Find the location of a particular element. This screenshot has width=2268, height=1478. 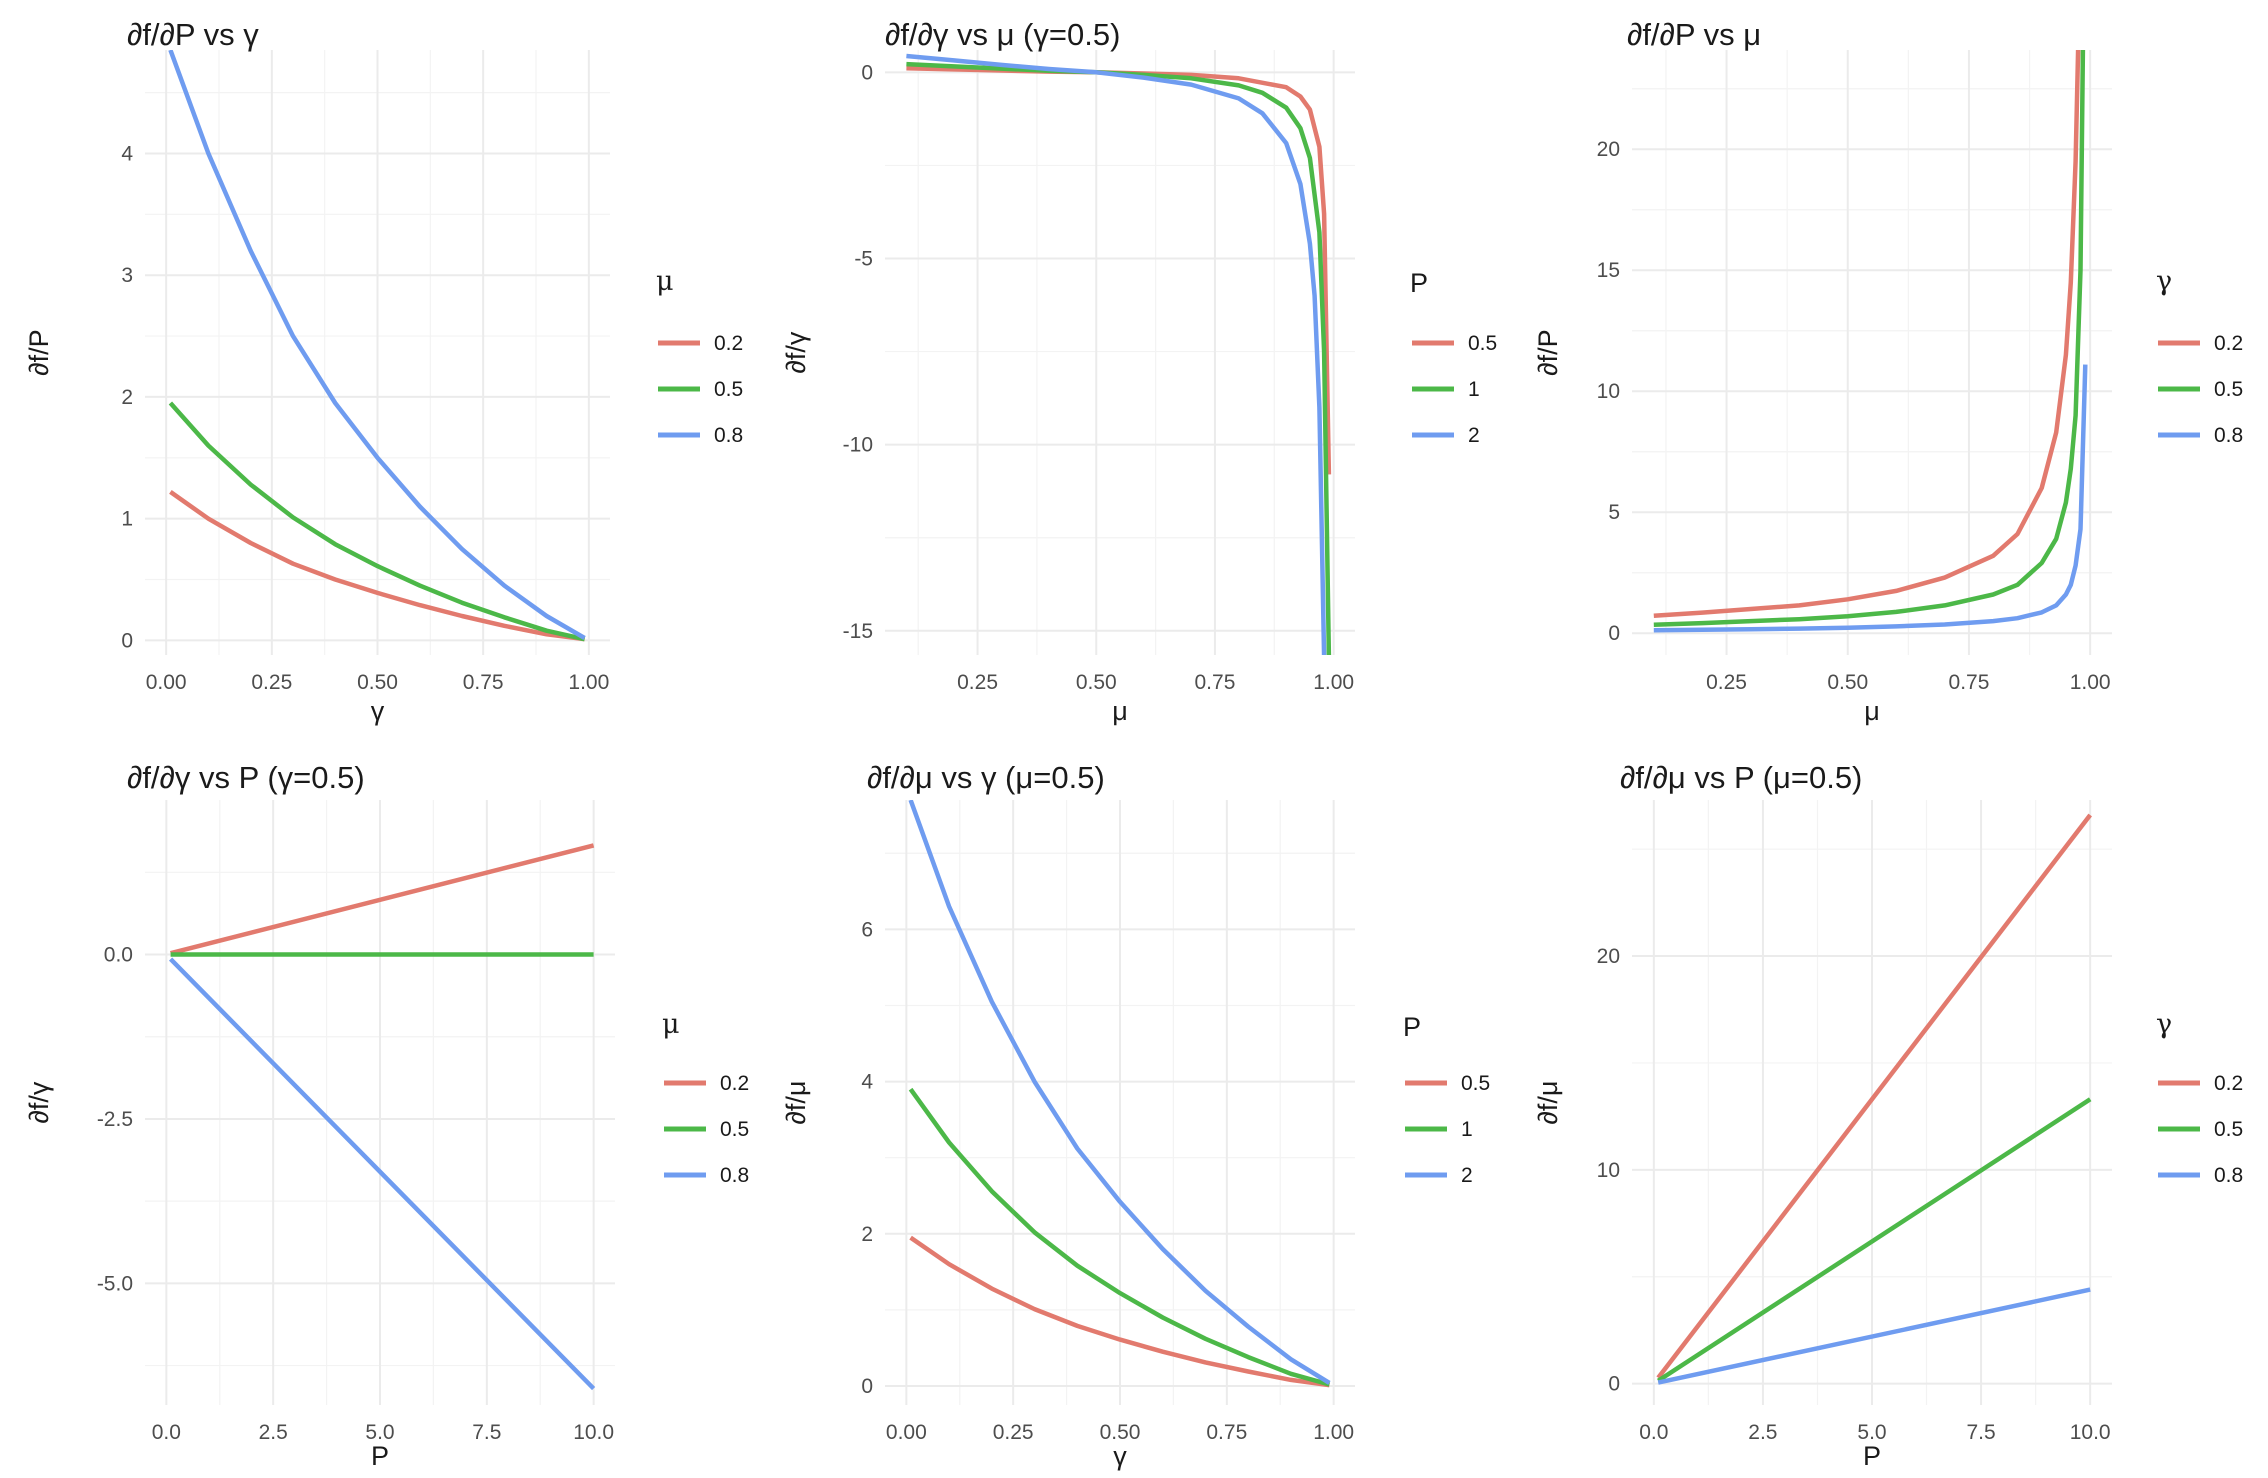

y-tick-label: 5 is located at coordinates (1614, 512).